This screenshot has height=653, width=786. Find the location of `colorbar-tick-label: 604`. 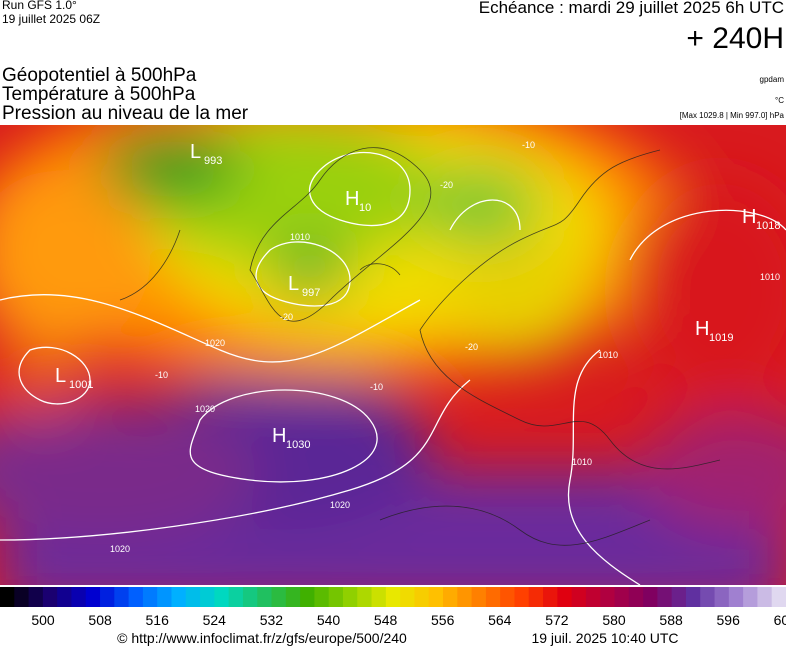

colorbar-tick-label: 604 is located at coordinates (780, 620).